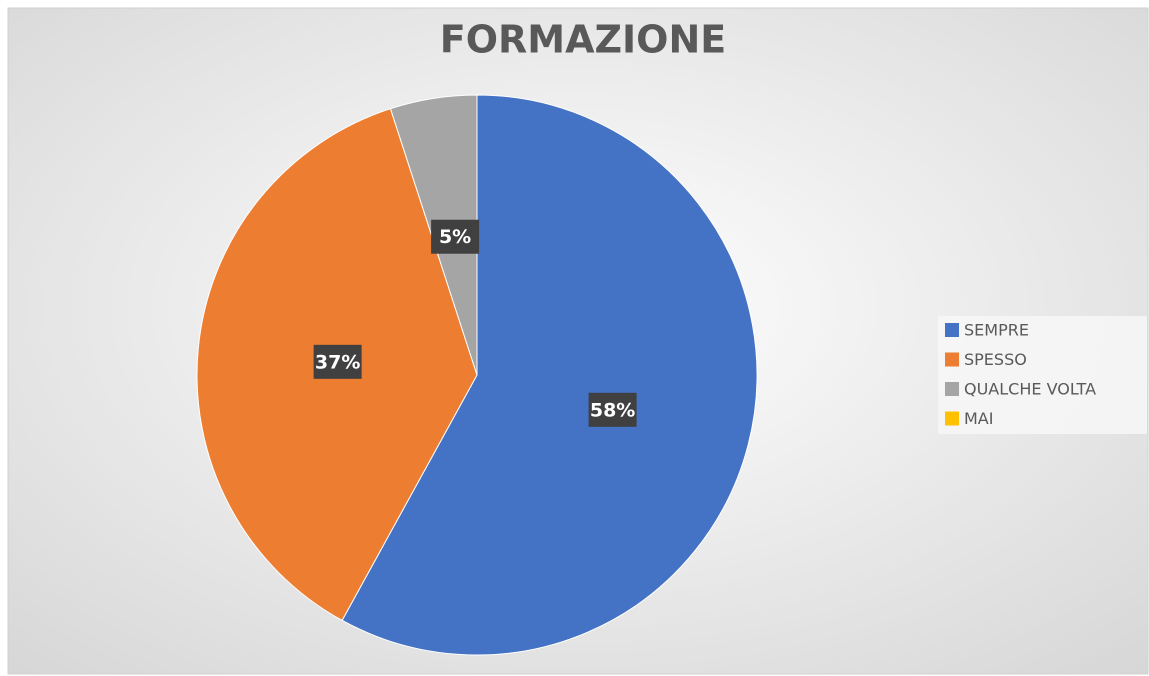  I want to click on legend-label: QUALCHE VOLTA, so click(1030, 389).